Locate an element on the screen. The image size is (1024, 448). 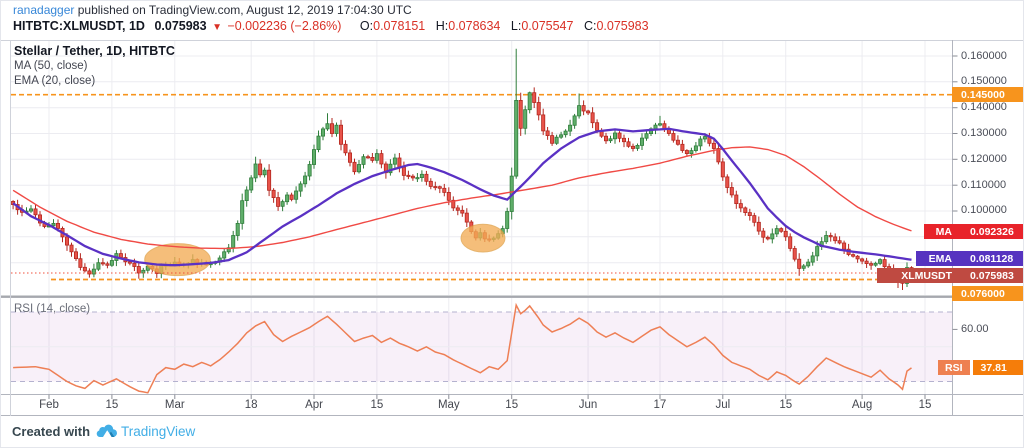
legend-rsi-indicator: RSI (14, close) is located at coordinates (52, 309).